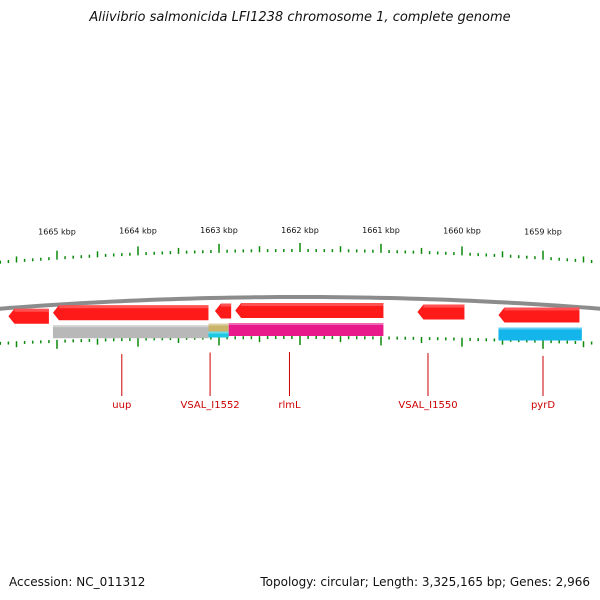 This screenshot has width=600, height=600. I want to click on genome-backbone, so click(300, 302).